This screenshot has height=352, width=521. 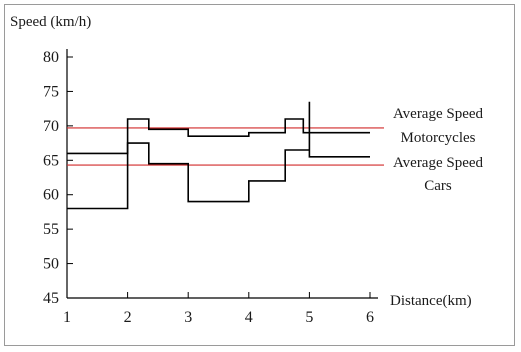 I want to click on y-axis-title: Speed (km/h), so click(x=50, y=22).